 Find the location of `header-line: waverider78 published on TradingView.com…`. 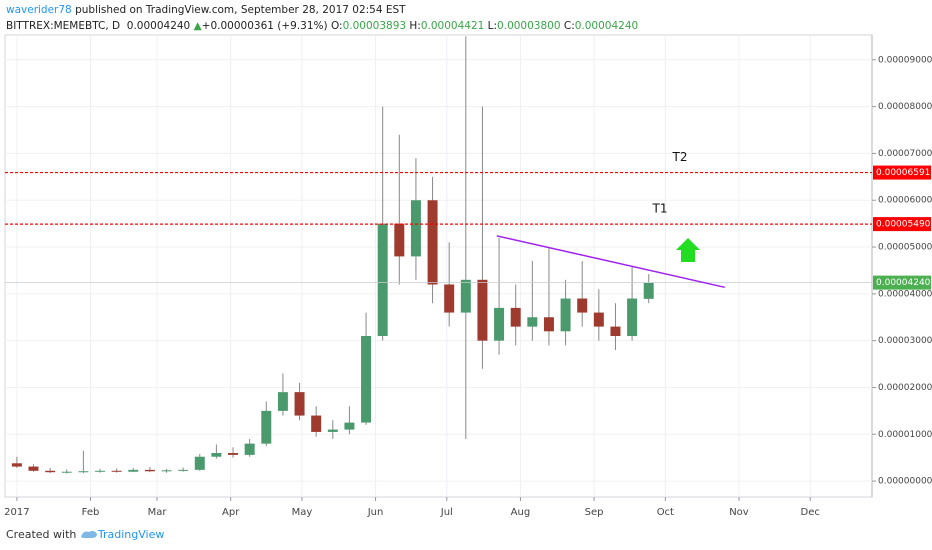

header-line: waverider78 published on TradingView.com… is located at coordinates (322, 10).